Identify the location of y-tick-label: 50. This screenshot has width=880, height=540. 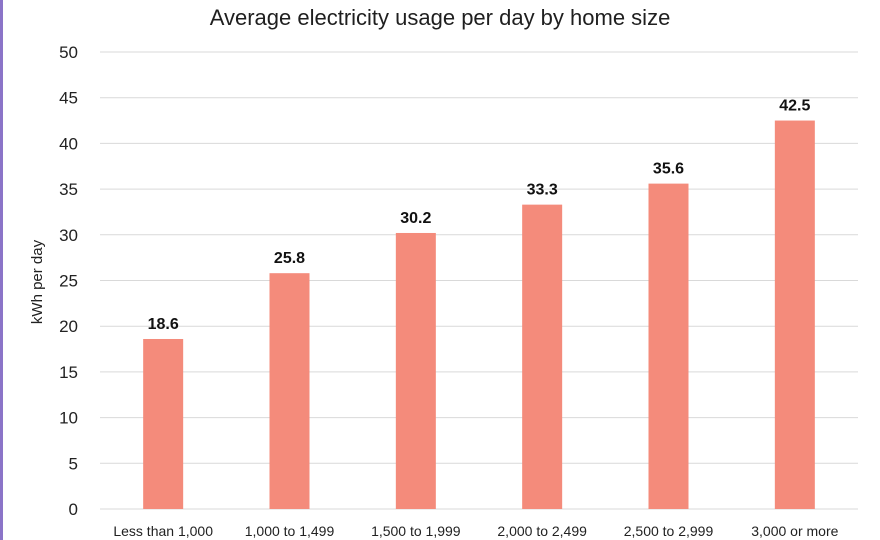
(68, 52).